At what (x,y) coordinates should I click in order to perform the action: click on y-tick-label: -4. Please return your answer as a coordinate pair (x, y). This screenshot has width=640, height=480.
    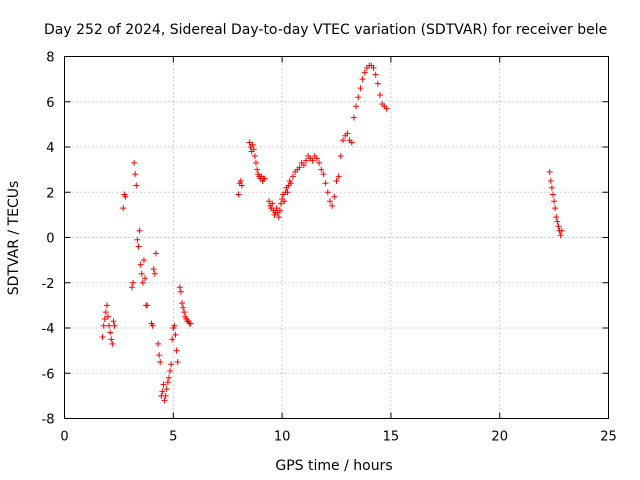
    Looking at the image, I should click on (48, 329).